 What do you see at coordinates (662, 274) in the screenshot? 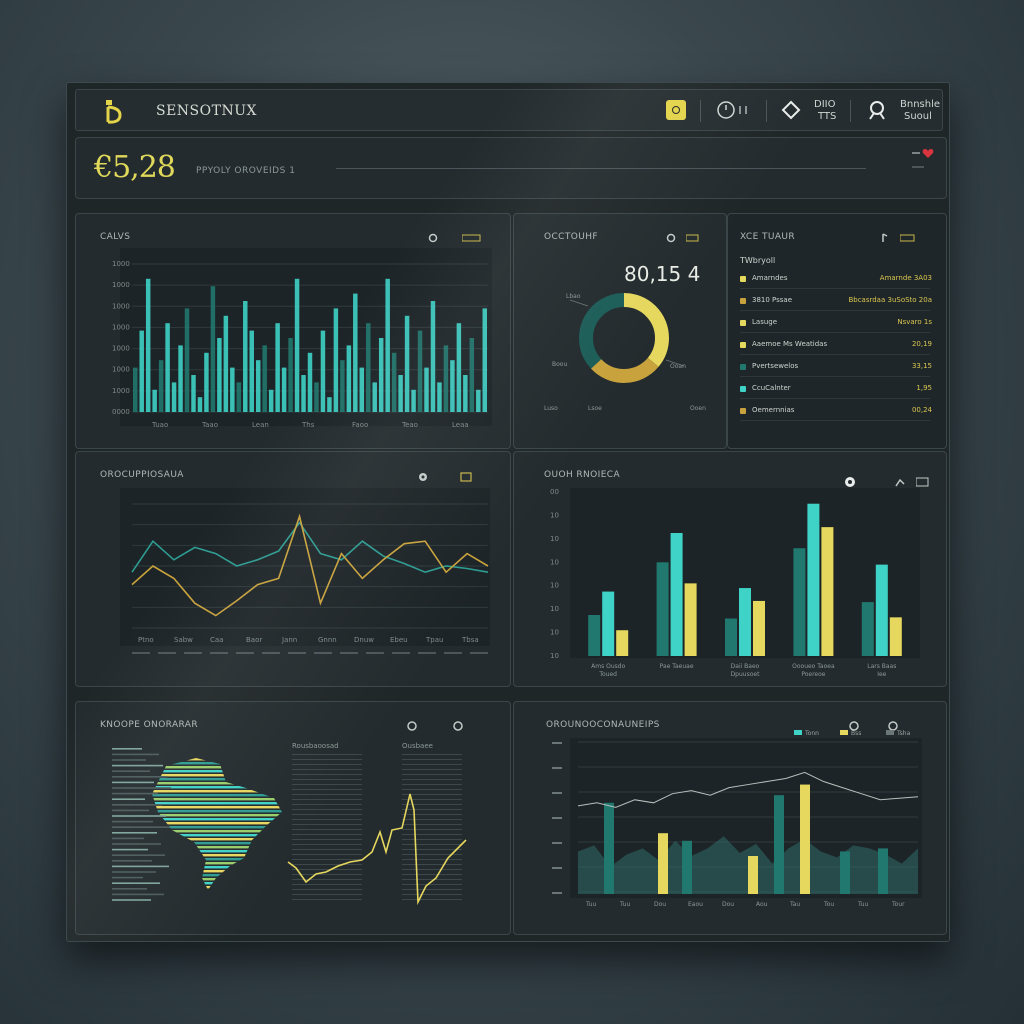
I see `donut-center-value: 80,15 4` at bounding box center [662, 274].